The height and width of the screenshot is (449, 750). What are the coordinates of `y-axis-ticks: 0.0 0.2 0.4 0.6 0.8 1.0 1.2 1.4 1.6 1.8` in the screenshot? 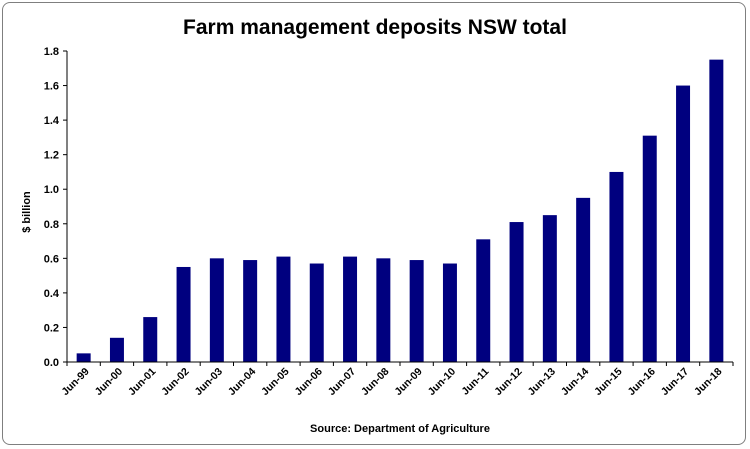 It's located at (55, 207).